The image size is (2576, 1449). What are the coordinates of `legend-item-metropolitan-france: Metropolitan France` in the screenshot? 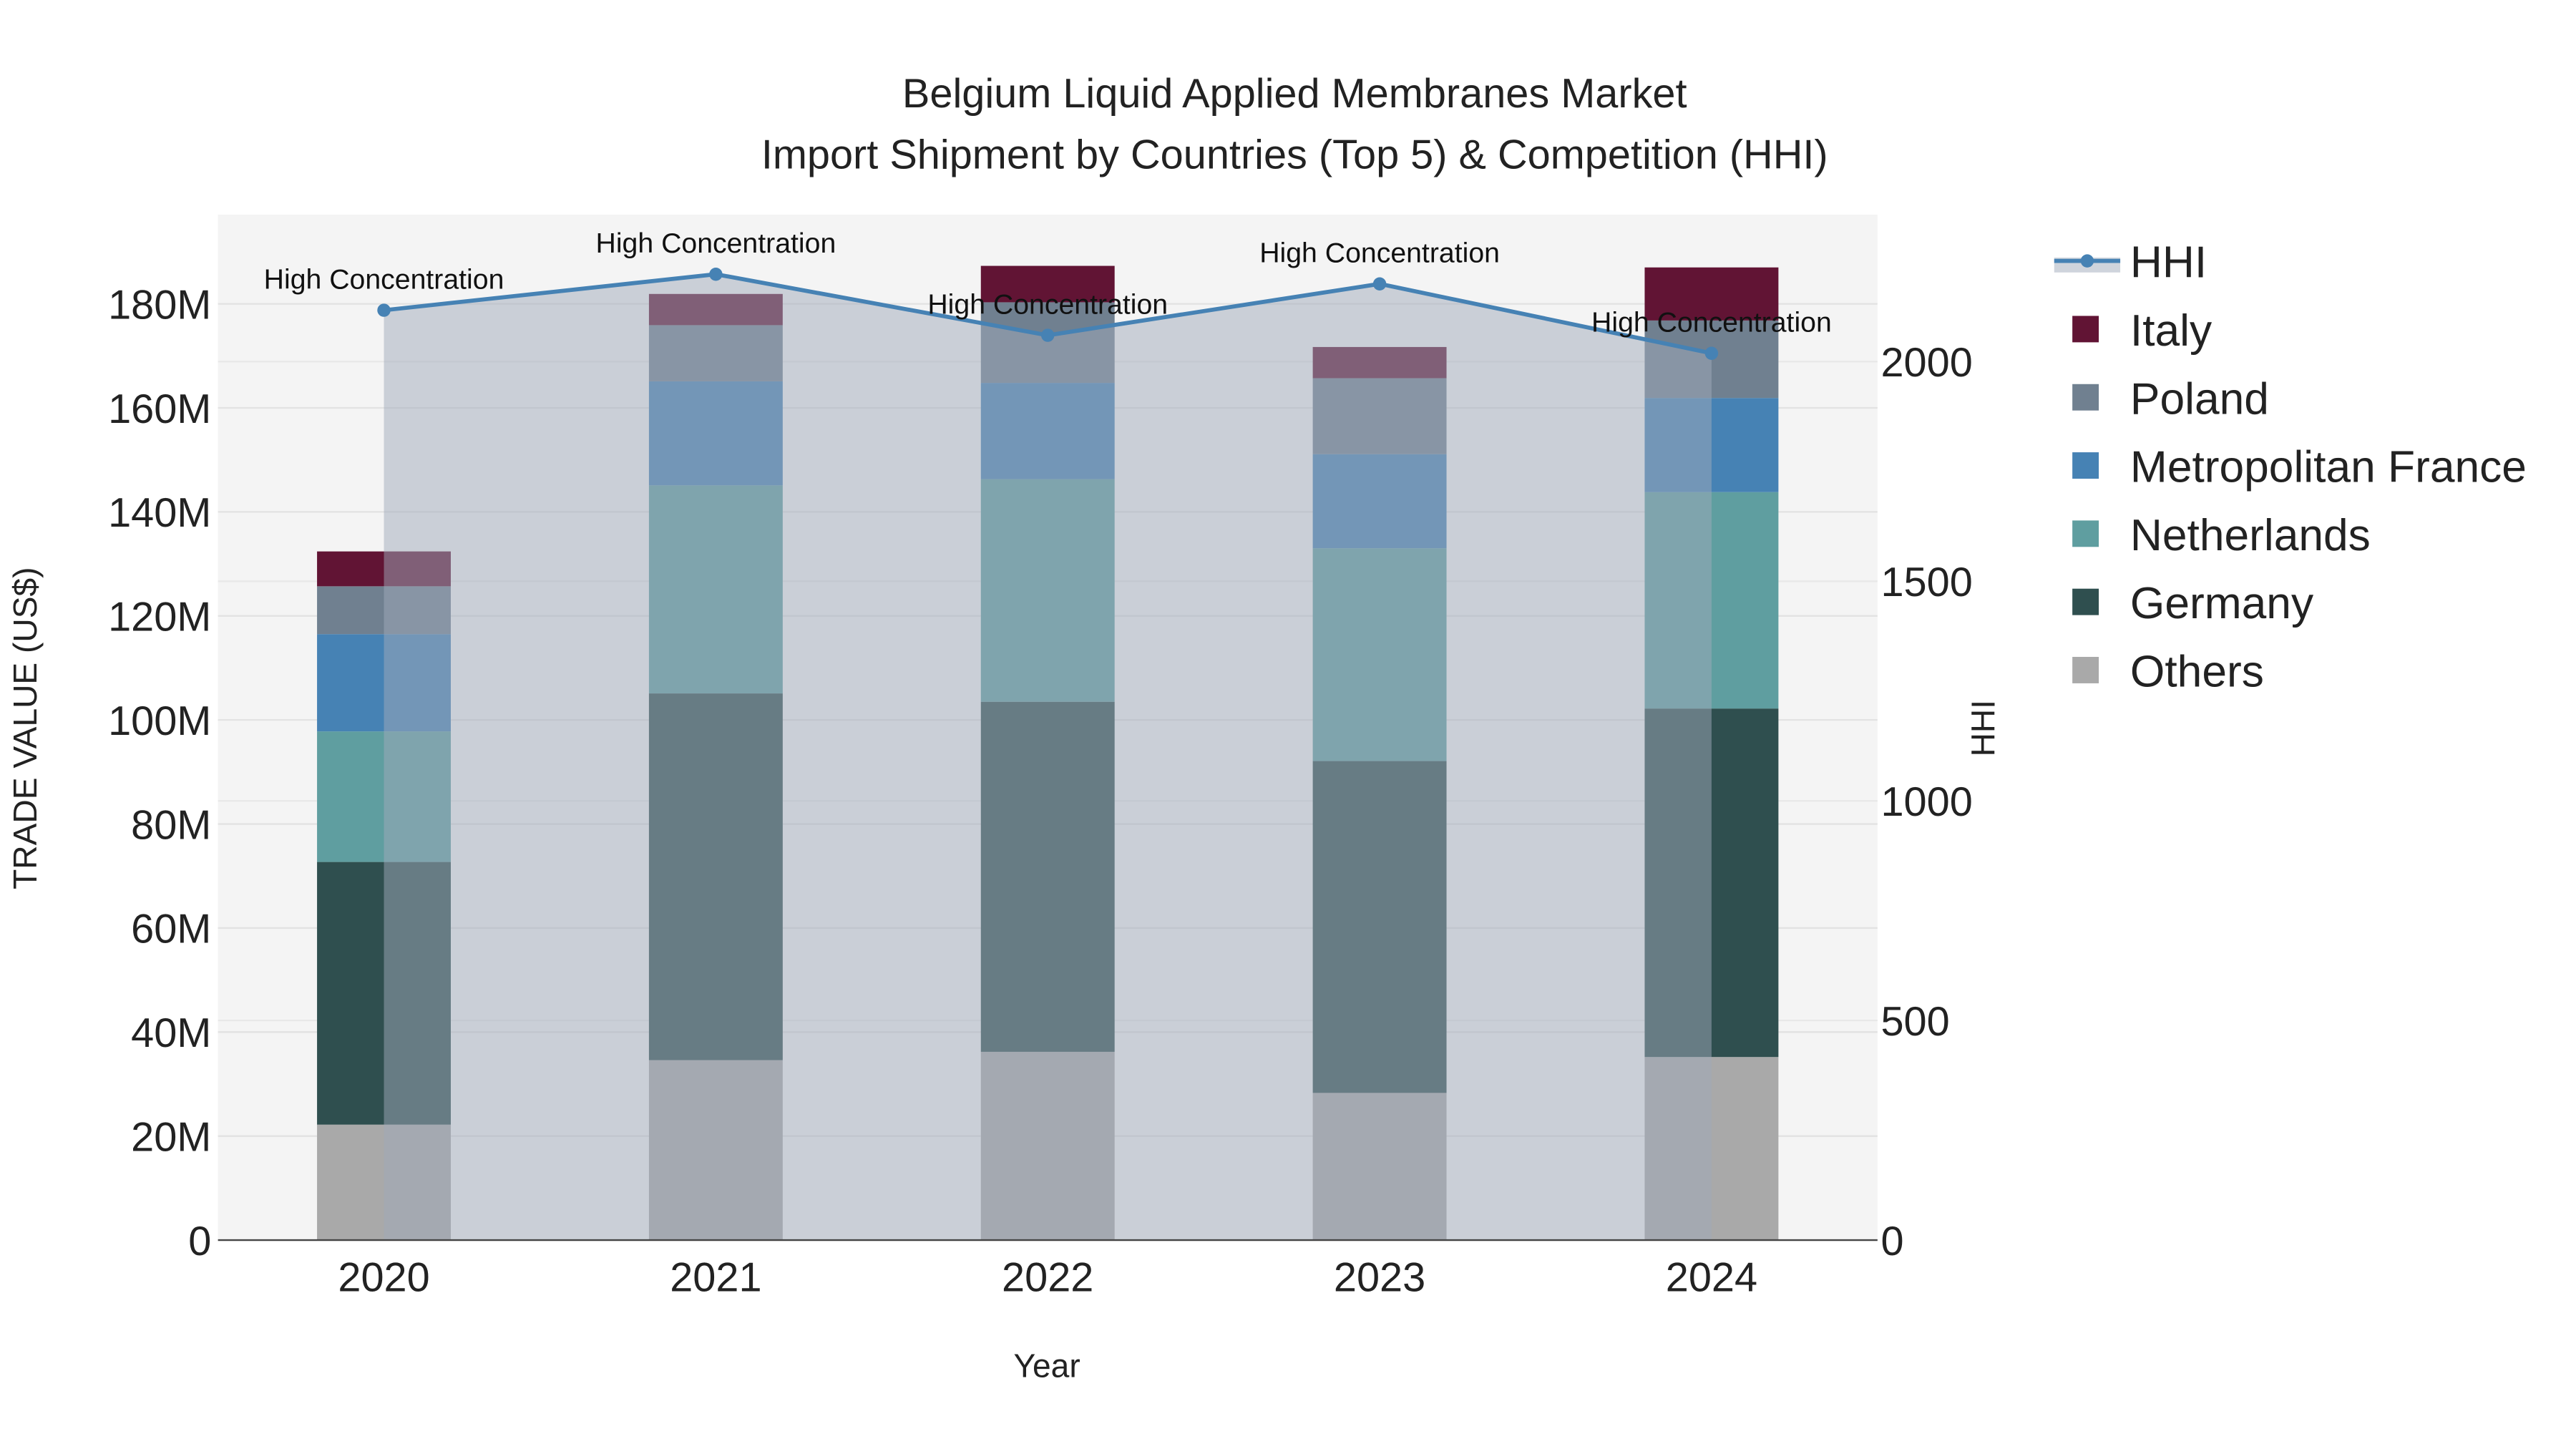 It's located at (2299, 467).